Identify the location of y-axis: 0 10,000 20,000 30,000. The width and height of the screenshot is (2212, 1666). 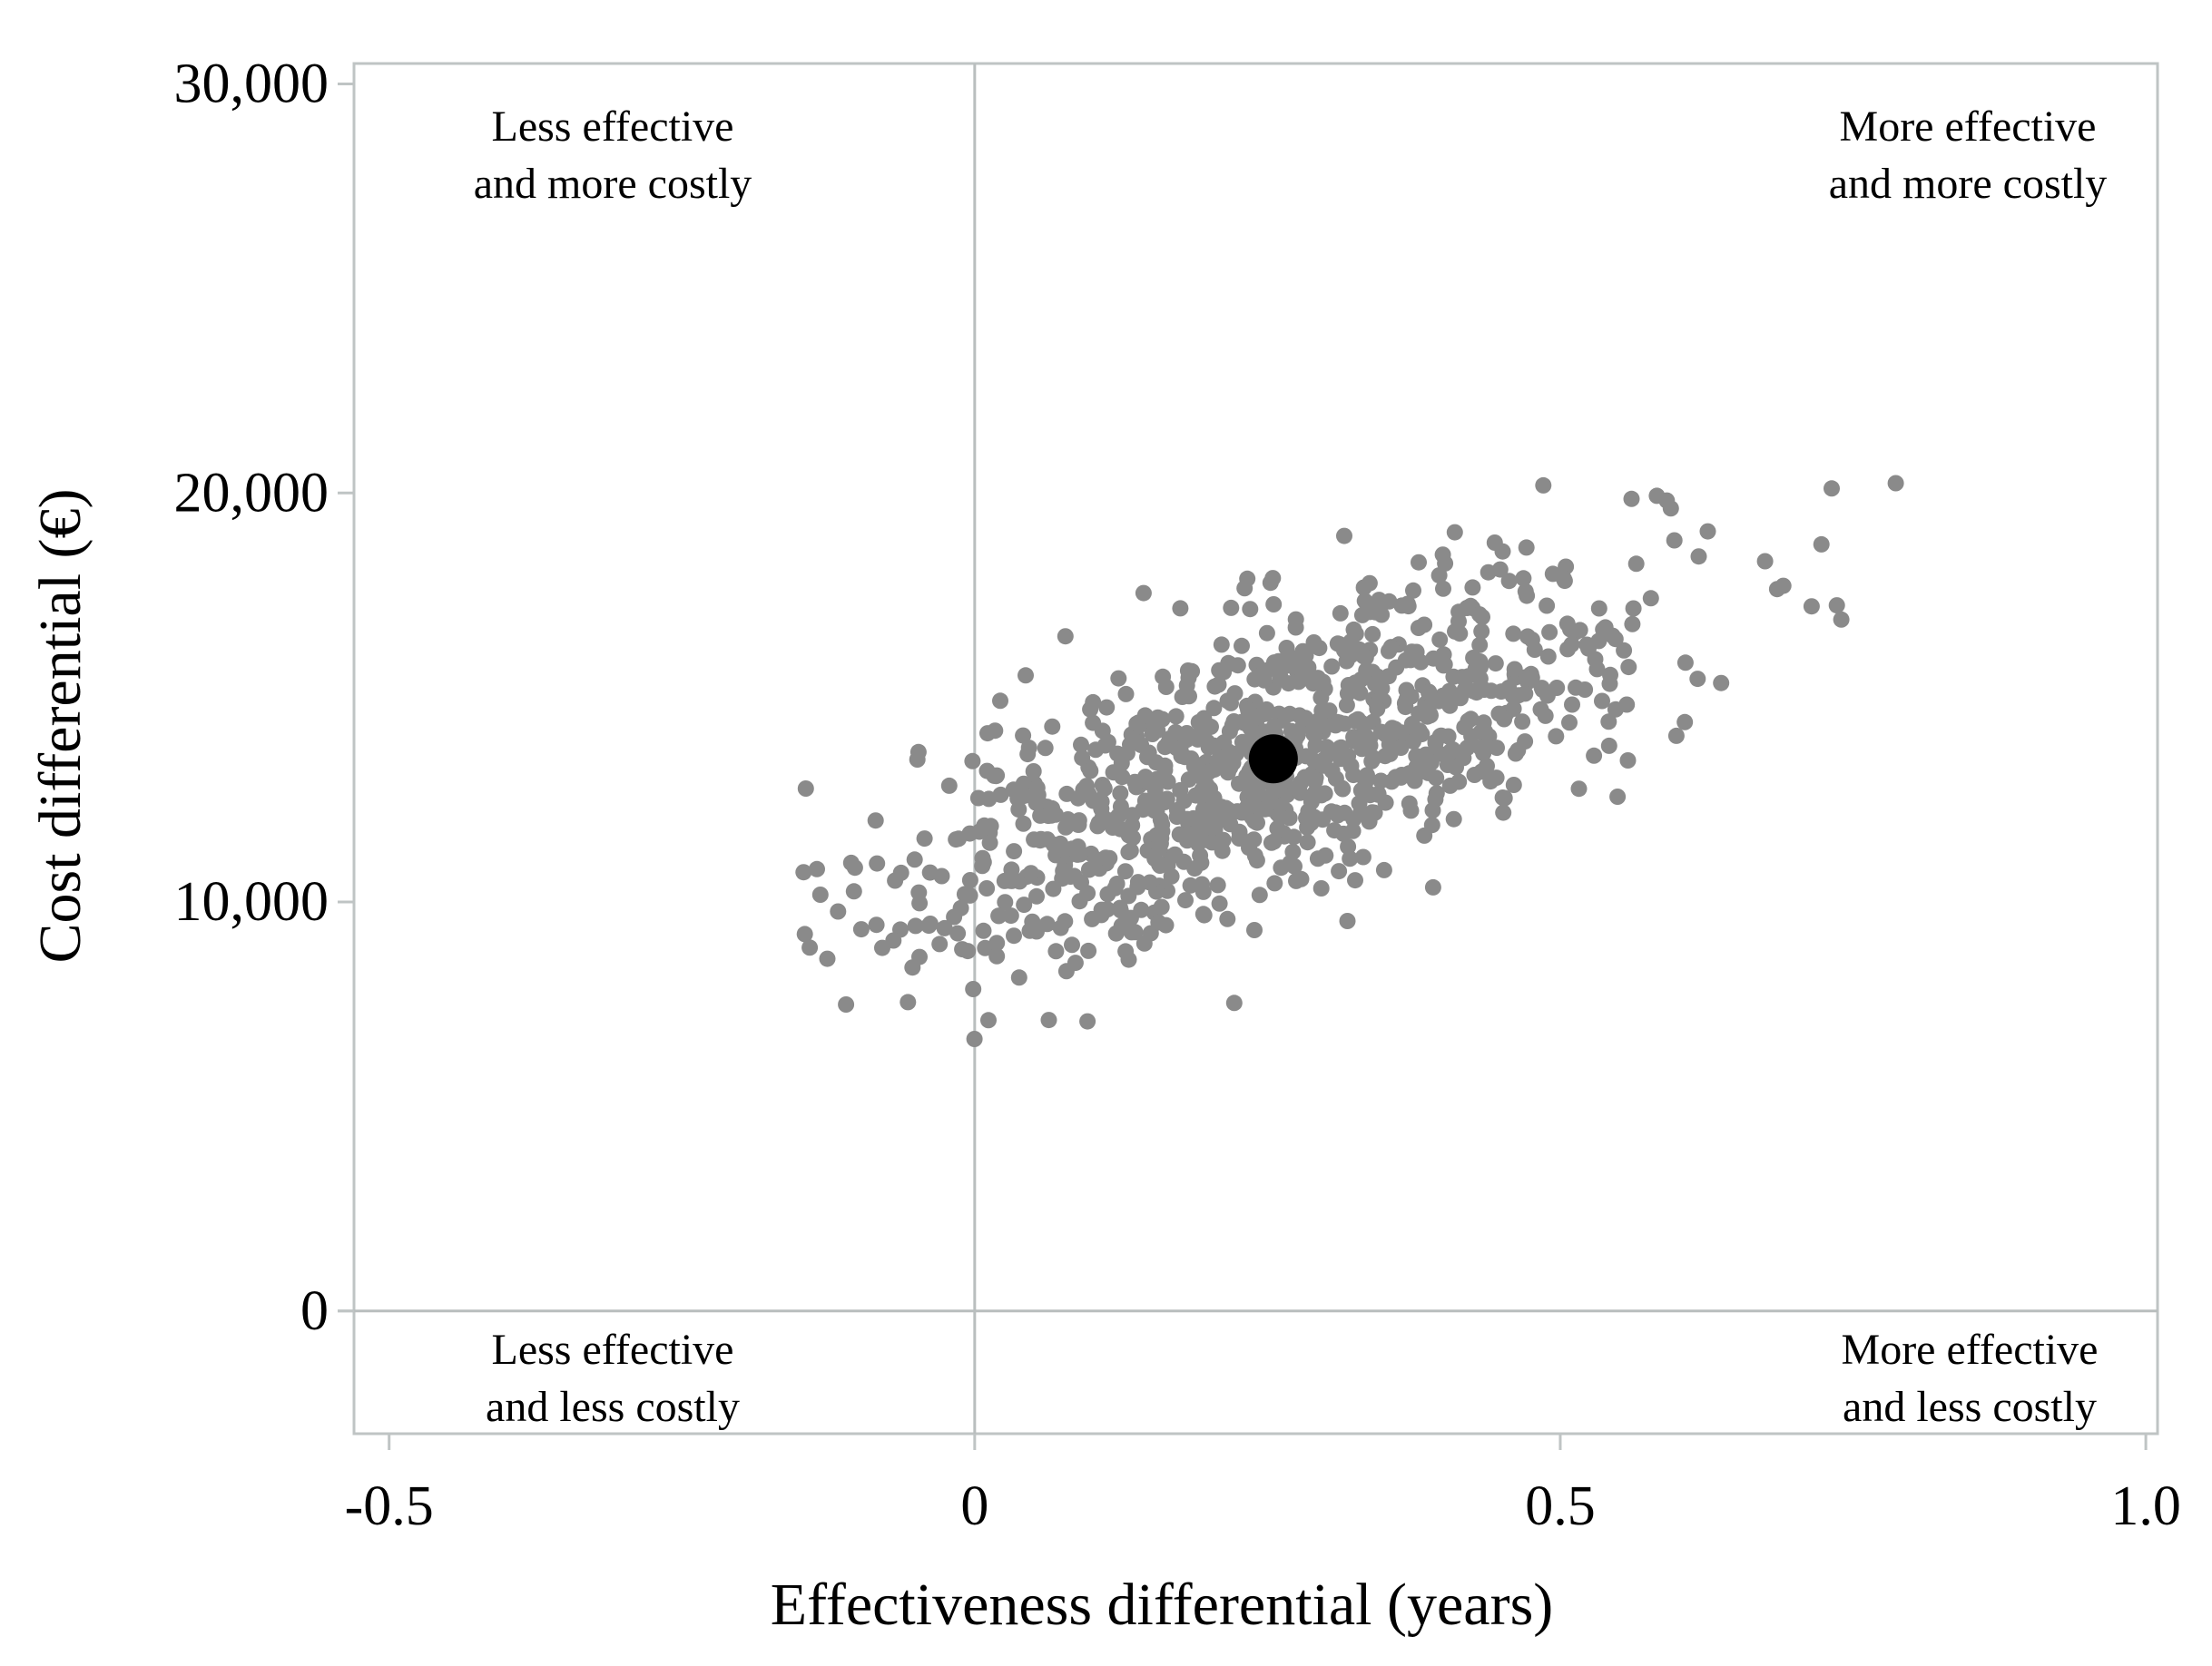
(264, 698).